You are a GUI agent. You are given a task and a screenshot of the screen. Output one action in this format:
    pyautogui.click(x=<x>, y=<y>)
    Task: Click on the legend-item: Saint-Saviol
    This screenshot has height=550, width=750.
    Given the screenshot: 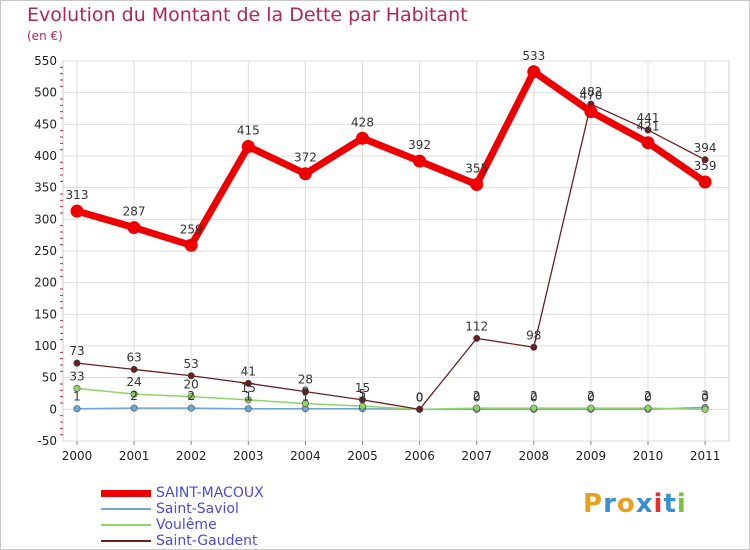 What is the action you would take?
    pyautogui.click(x=182, y=509)
    